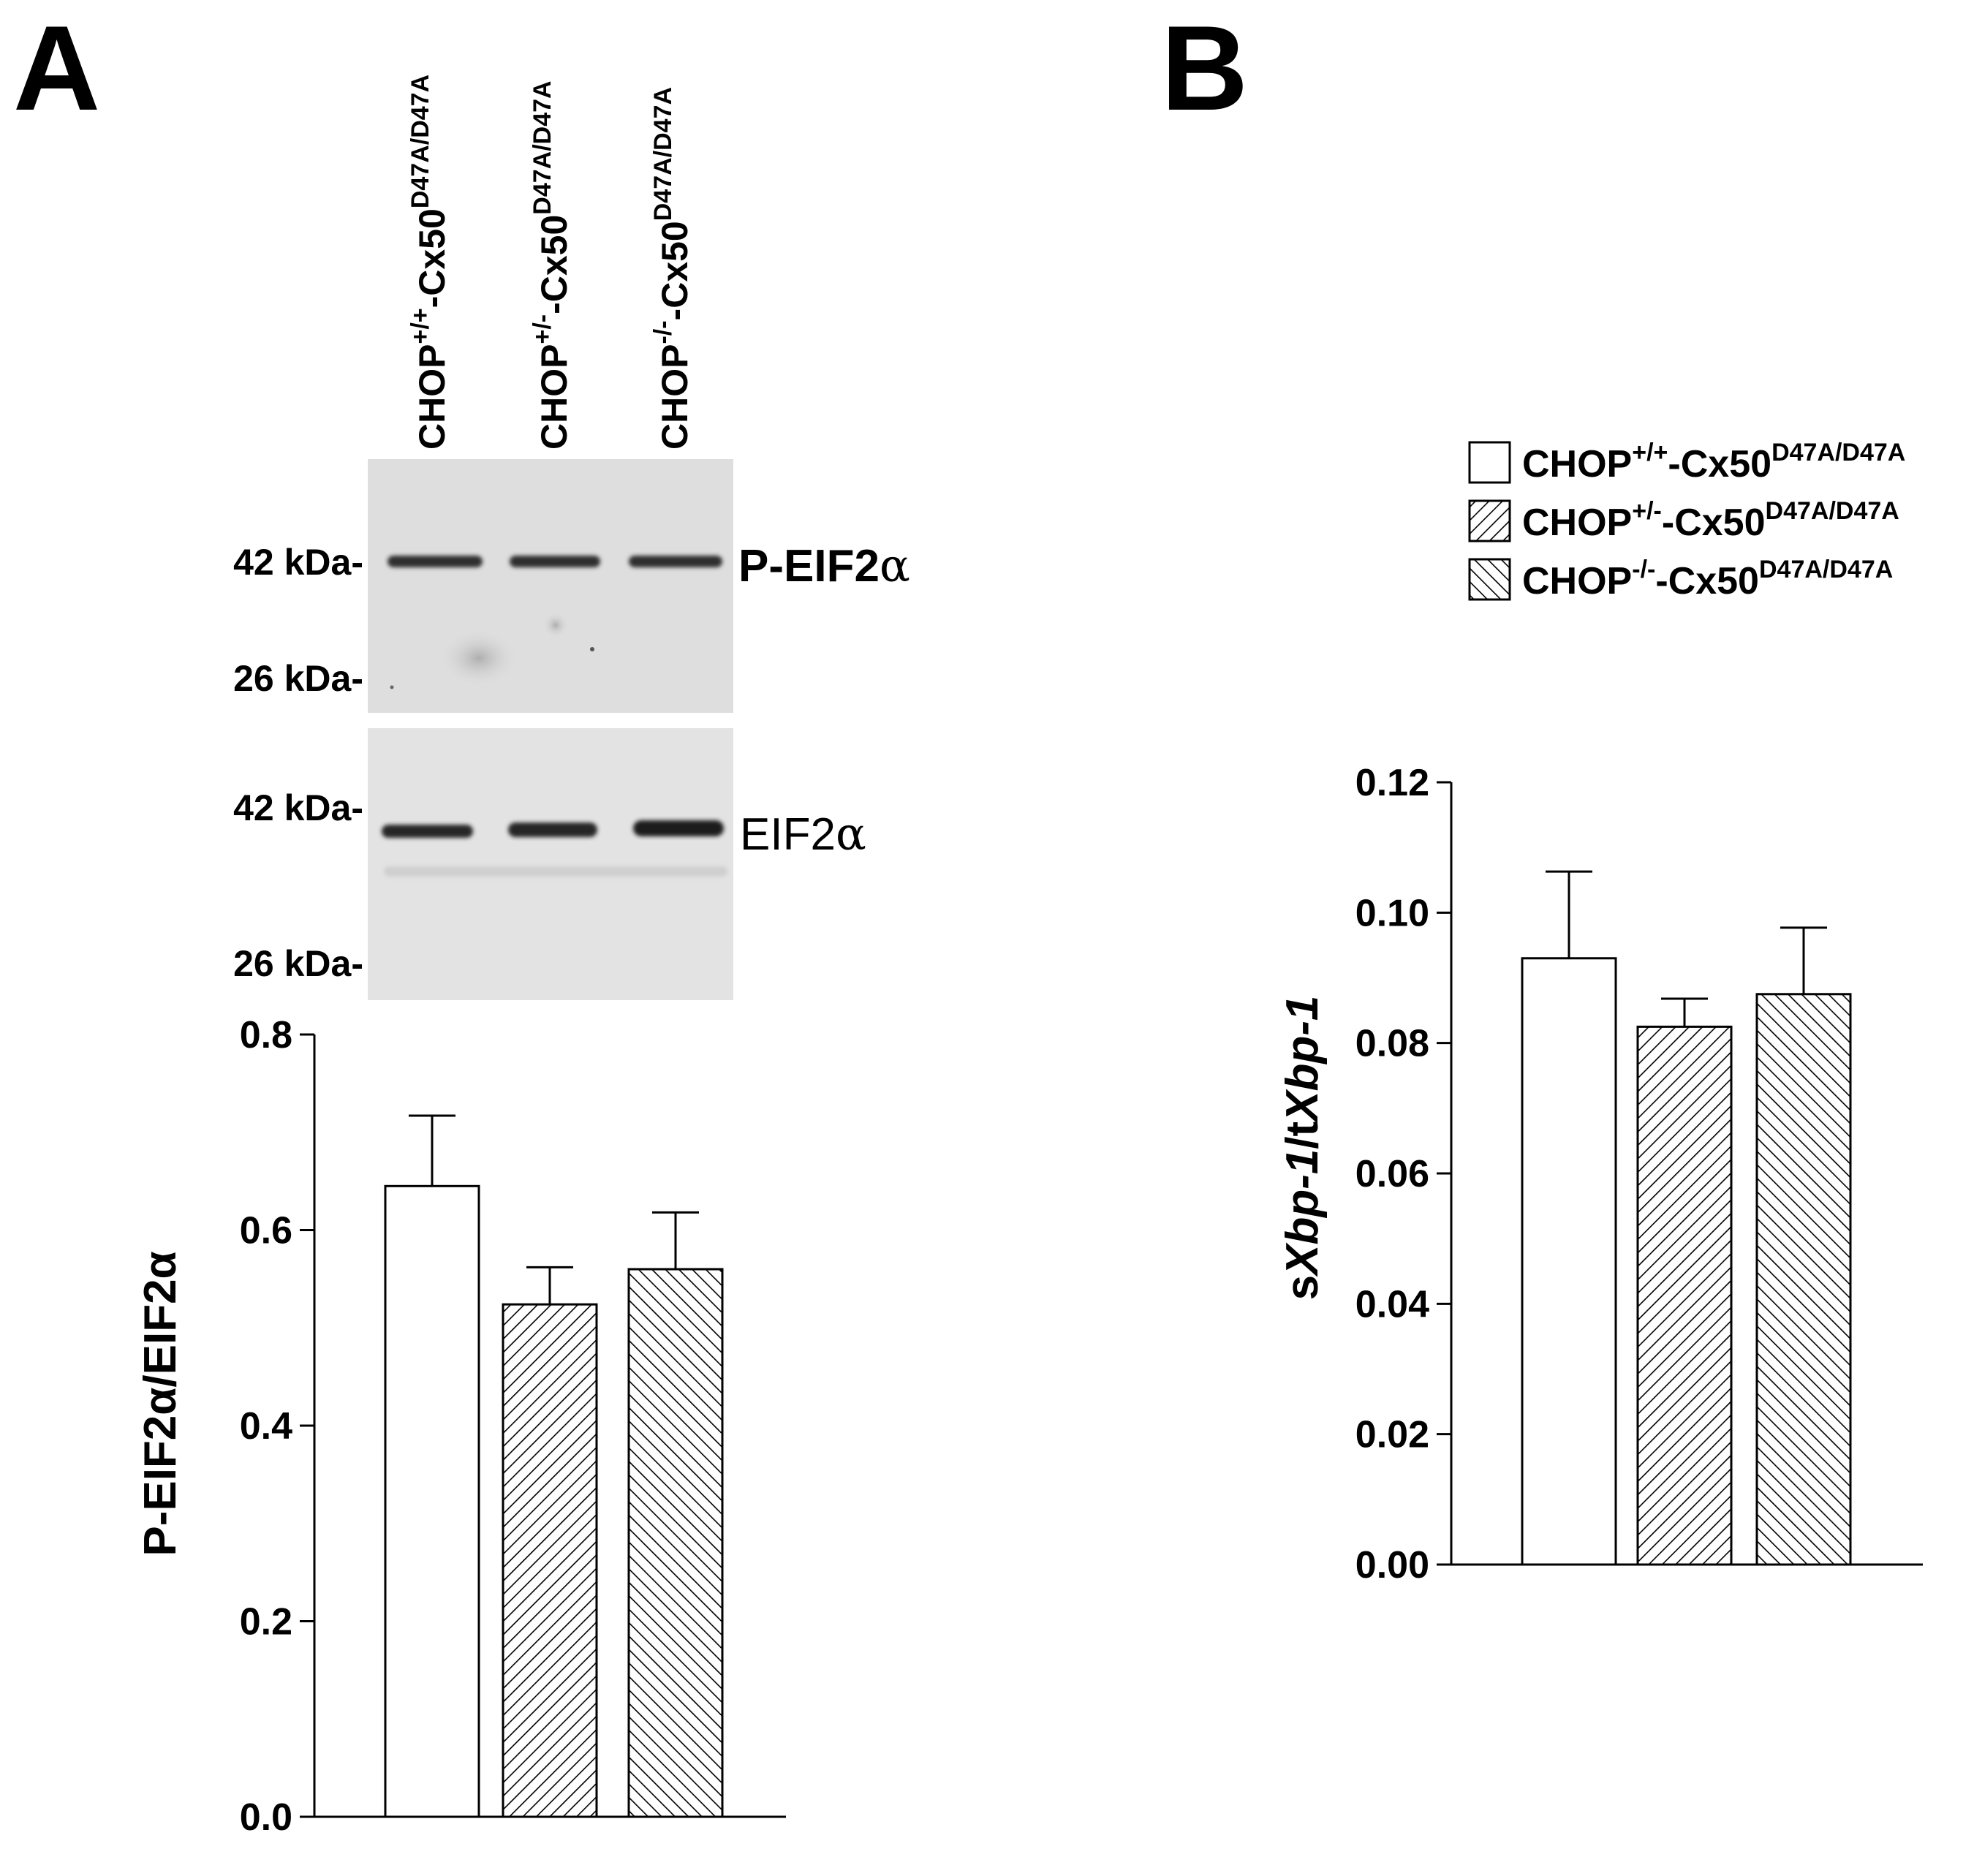 This screenshot has width=1974, height=1876. Describe the element at coordinates (266, 1231) in the screenshot. I see `y-tick-label: 0.6` at that location.